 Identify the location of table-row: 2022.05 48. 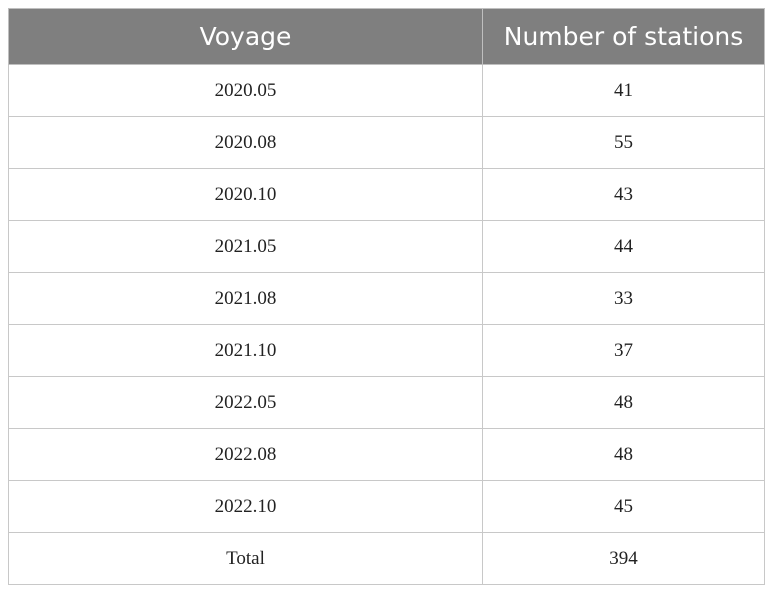
(386, 402).